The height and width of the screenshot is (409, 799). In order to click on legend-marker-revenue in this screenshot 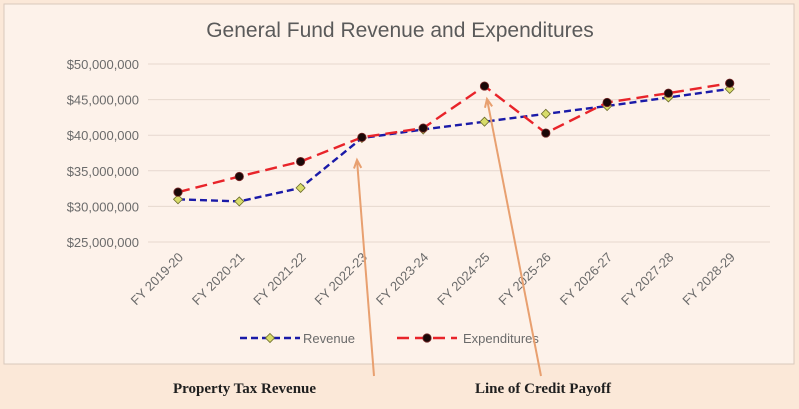, I will do `click(270, 338)`.